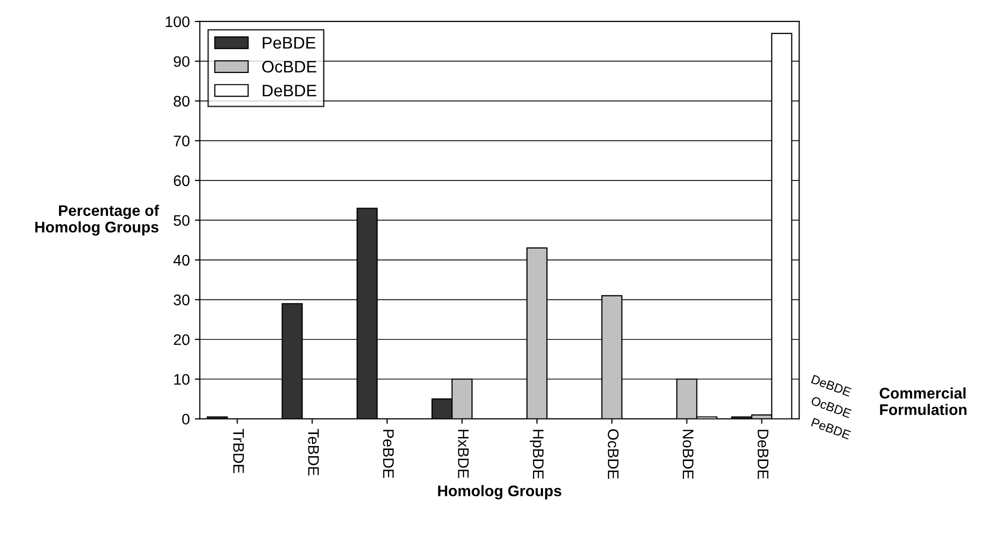 This screenshot has height=537, width=999. I want to click on y-tick-label: 30, so click(182, 300).